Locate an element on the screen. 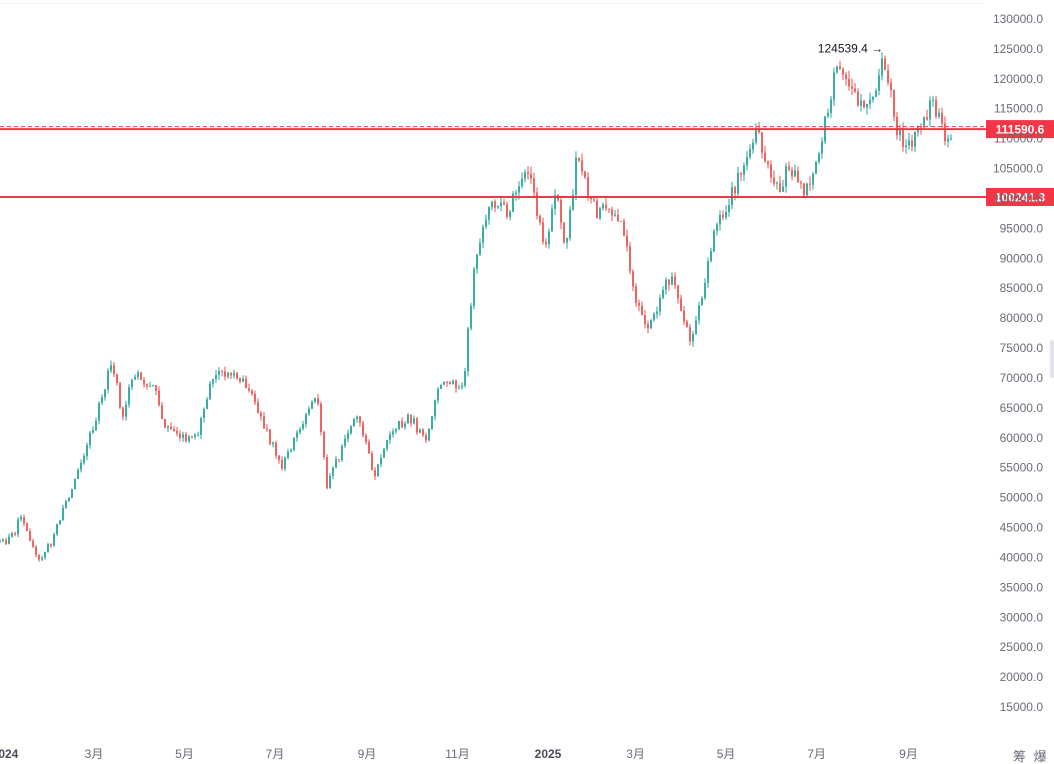 The width and height of the screenshot is (1054, 764). price-line-label: 111590.6 is located at coordinates (1020, 129).